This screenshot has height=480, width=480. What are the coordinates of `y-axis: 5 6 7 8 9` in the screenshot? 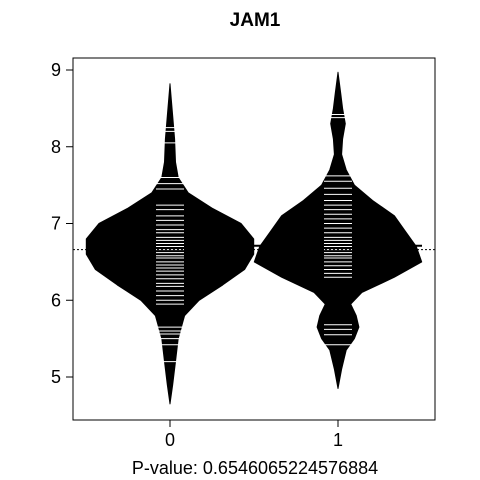 It's located at (62, 223).